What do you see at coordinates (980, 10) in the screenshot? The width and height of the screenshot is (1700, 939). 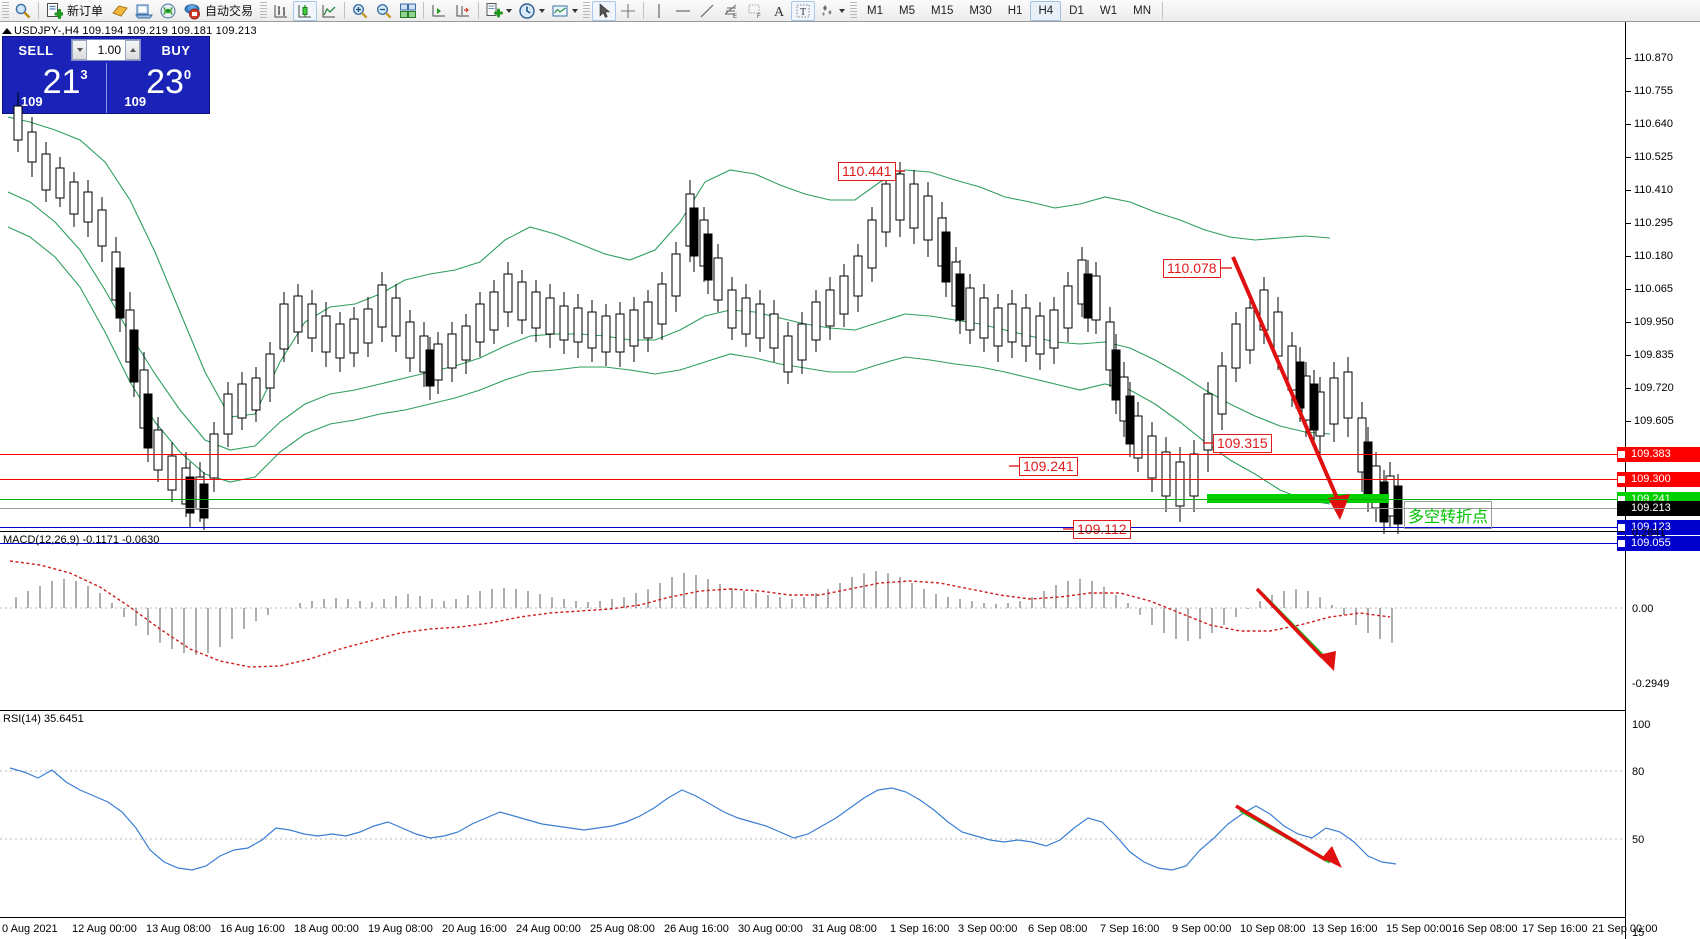 I see `timeframe-m30: M30` at bounding box center [980, 10].